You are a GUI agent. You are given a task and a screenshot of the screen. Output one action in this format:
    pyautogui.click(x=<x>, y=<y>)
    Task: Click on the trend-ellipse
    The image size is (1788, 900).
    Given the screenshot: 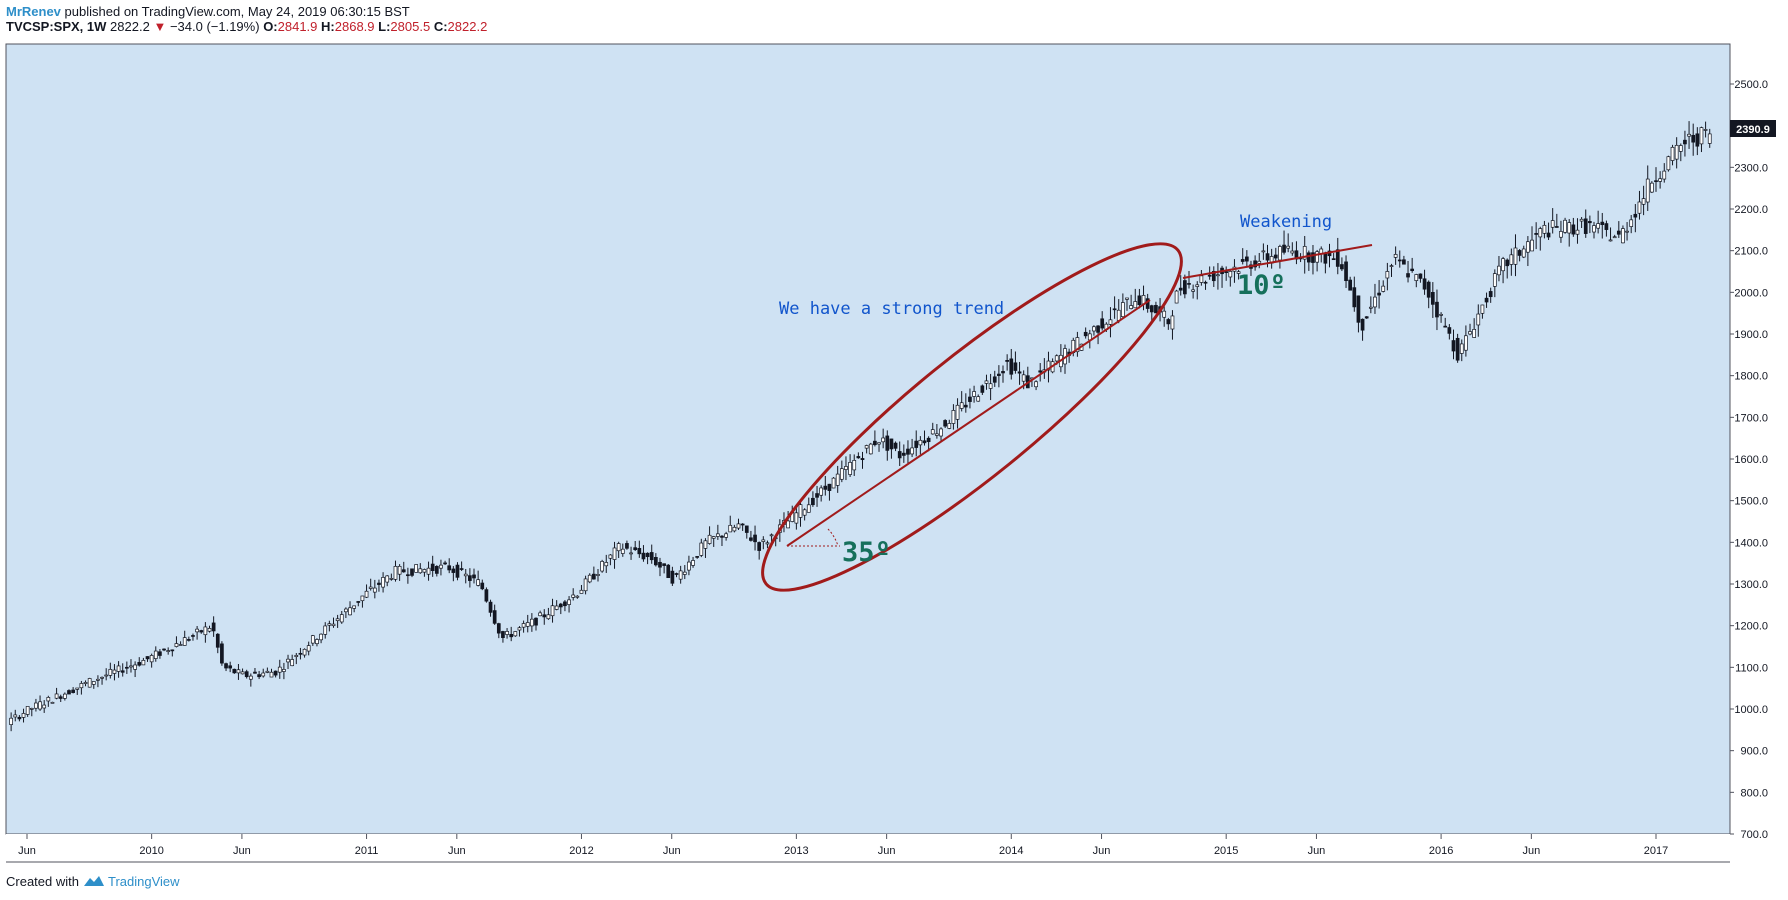 What is the action you would take?
    pyautogui.click(x=971, y=417)
    